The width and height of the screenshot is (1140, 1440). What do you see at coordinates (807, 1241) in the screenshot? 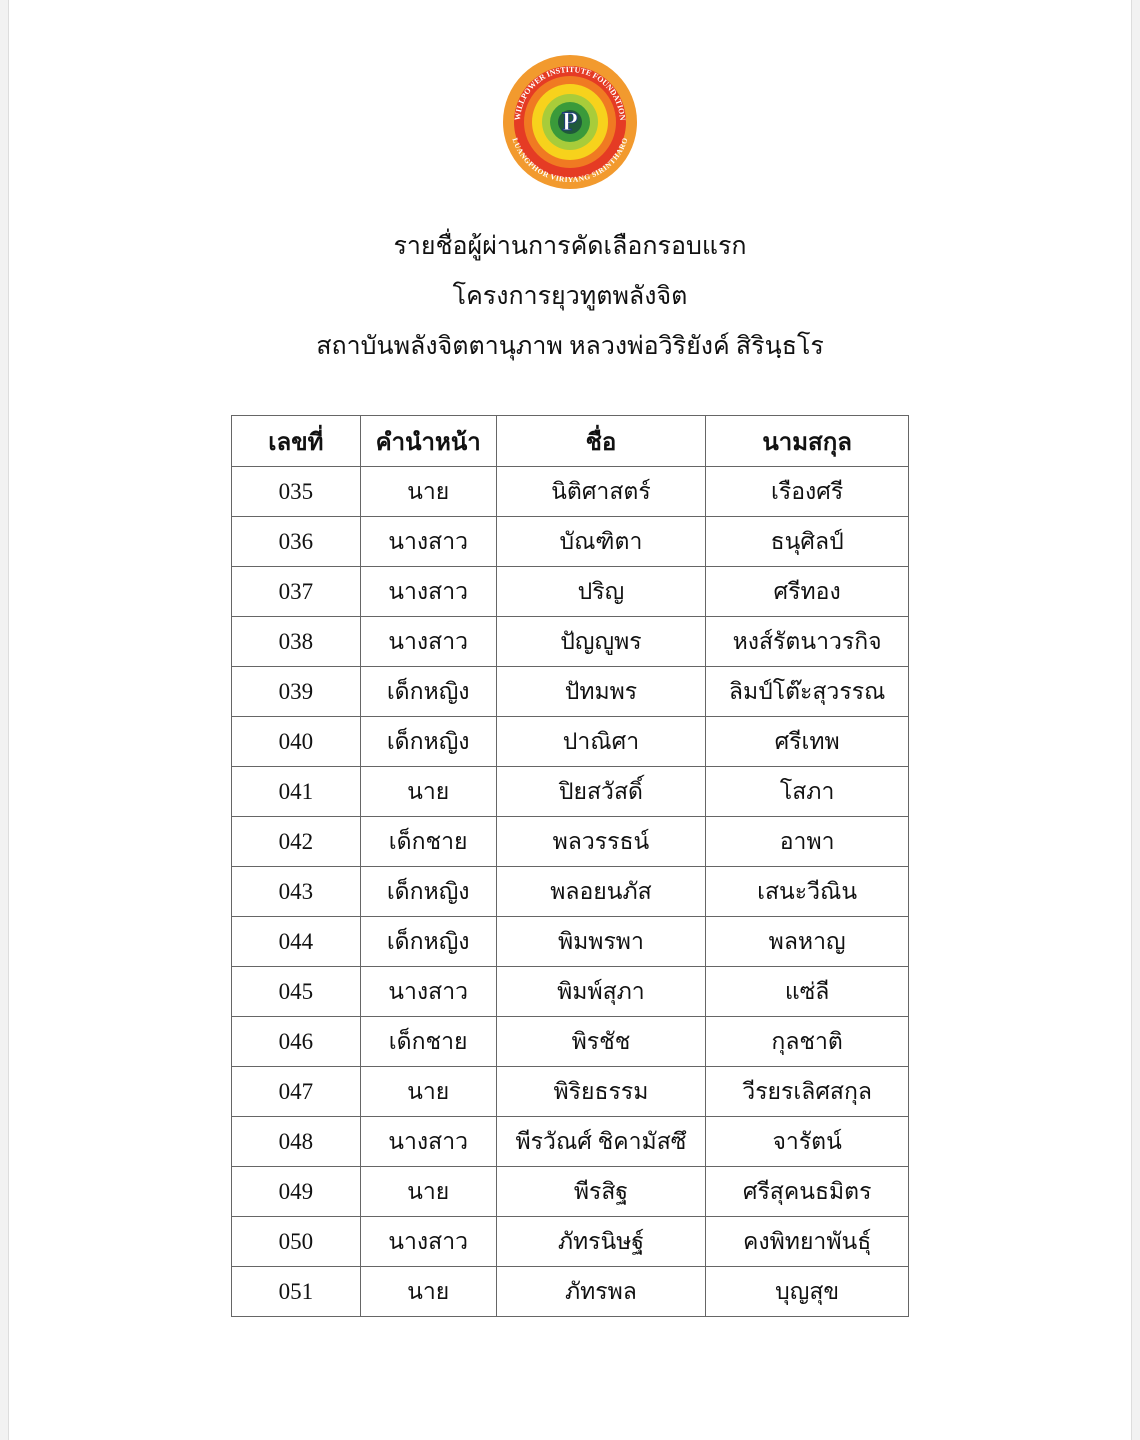
I see `cell-last-name: คงพิทยาพันธุ์` at bounding box center [807, 1241].